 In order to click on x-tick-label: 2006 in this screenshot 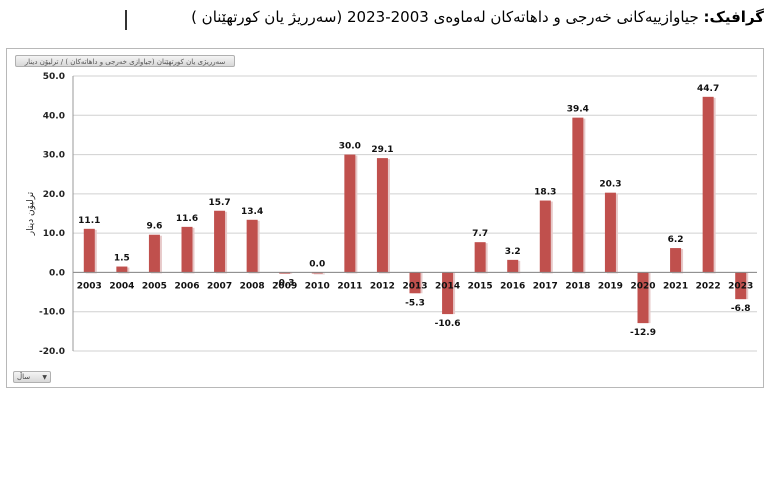, I will do `click(186, 286)`.